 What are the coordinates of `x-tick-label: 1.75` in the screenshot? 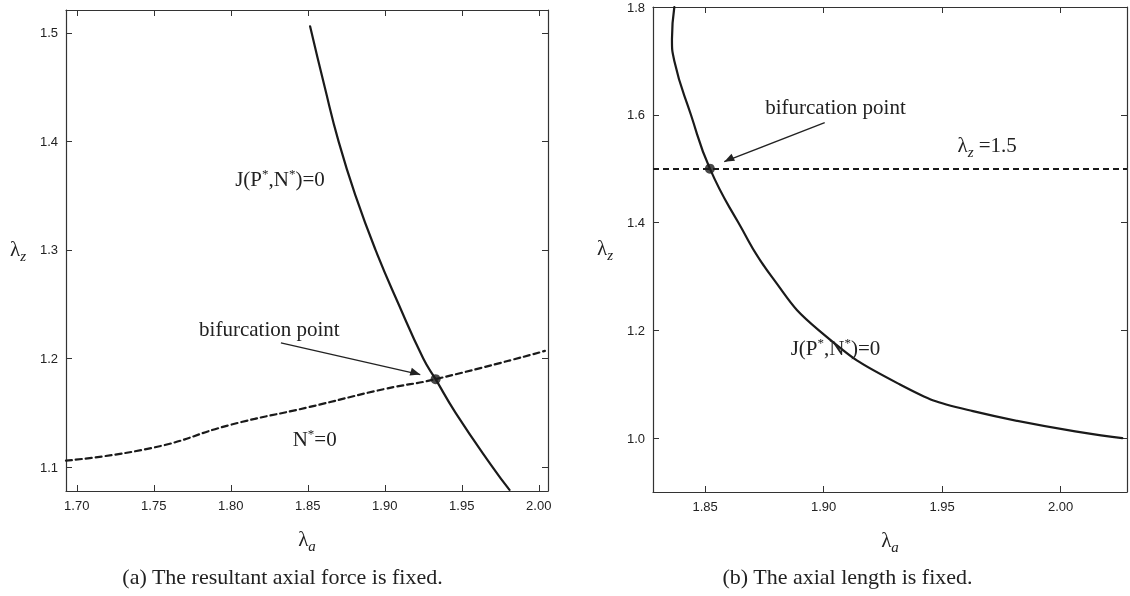 It's located at (154, 505).